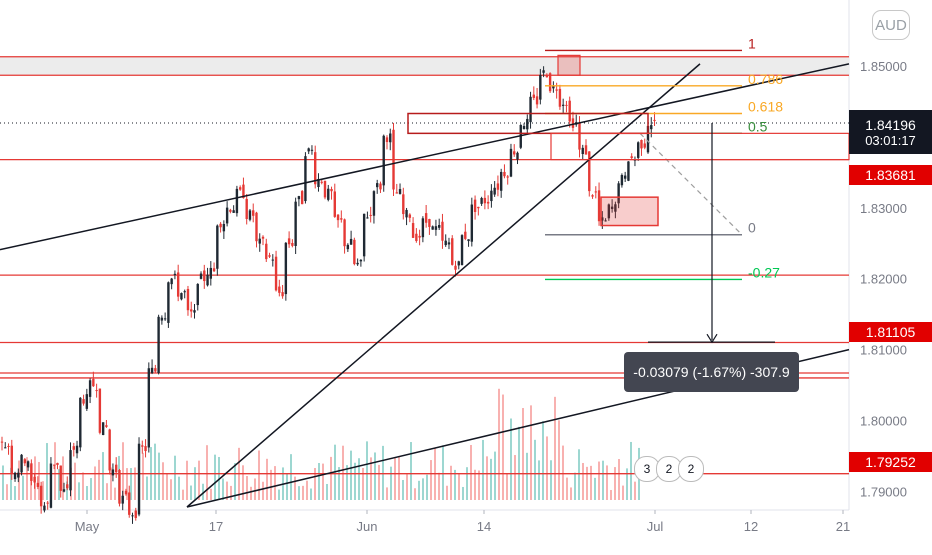  I want to click on x-tick-label: 21, so click(843, 526).